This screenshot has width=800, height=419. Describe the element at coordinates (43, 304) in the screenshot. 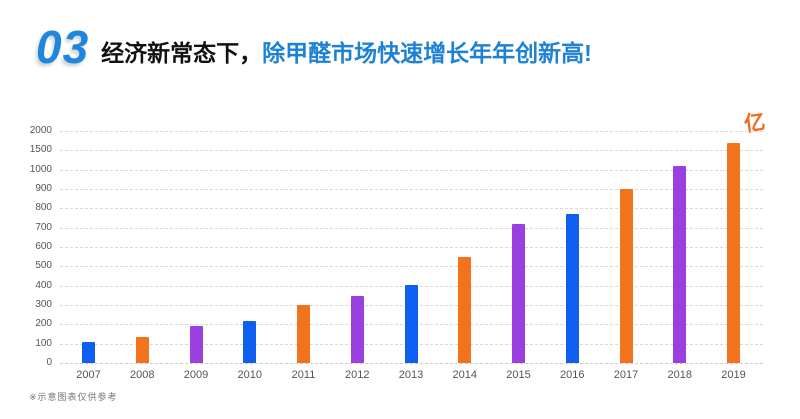

I see `y-axis-label-300: 300` at that location.